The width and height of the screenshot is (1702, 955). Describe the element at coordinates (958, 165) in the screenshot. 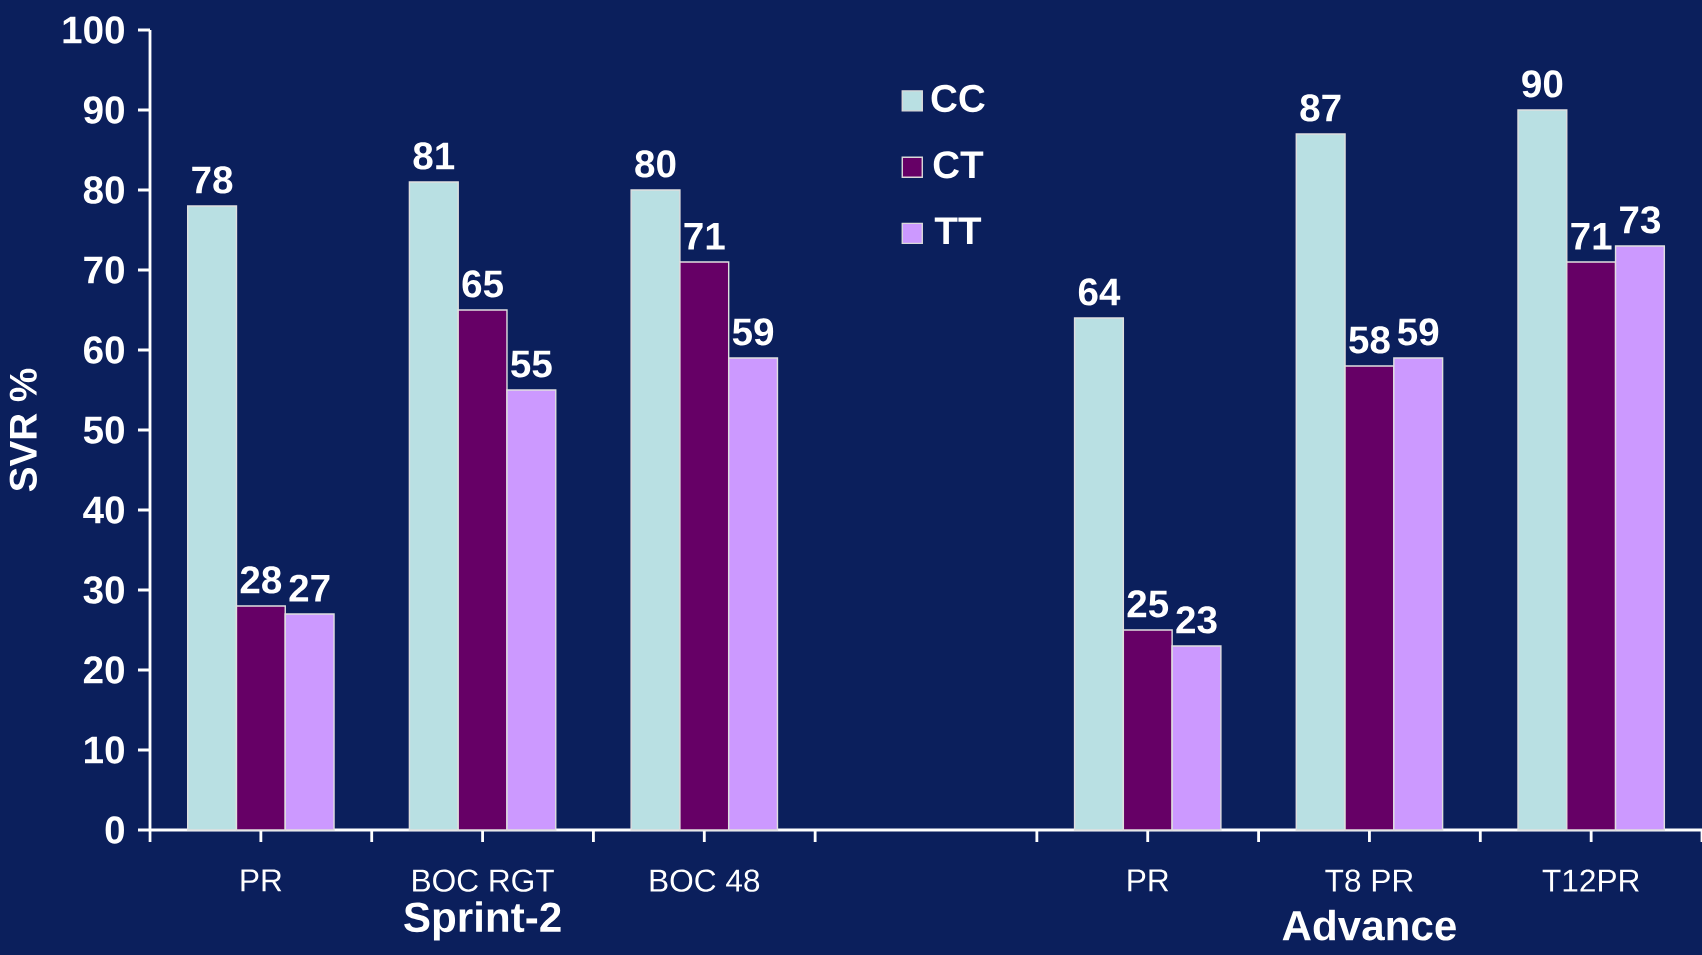

I see `legend-label: CT` at that location.